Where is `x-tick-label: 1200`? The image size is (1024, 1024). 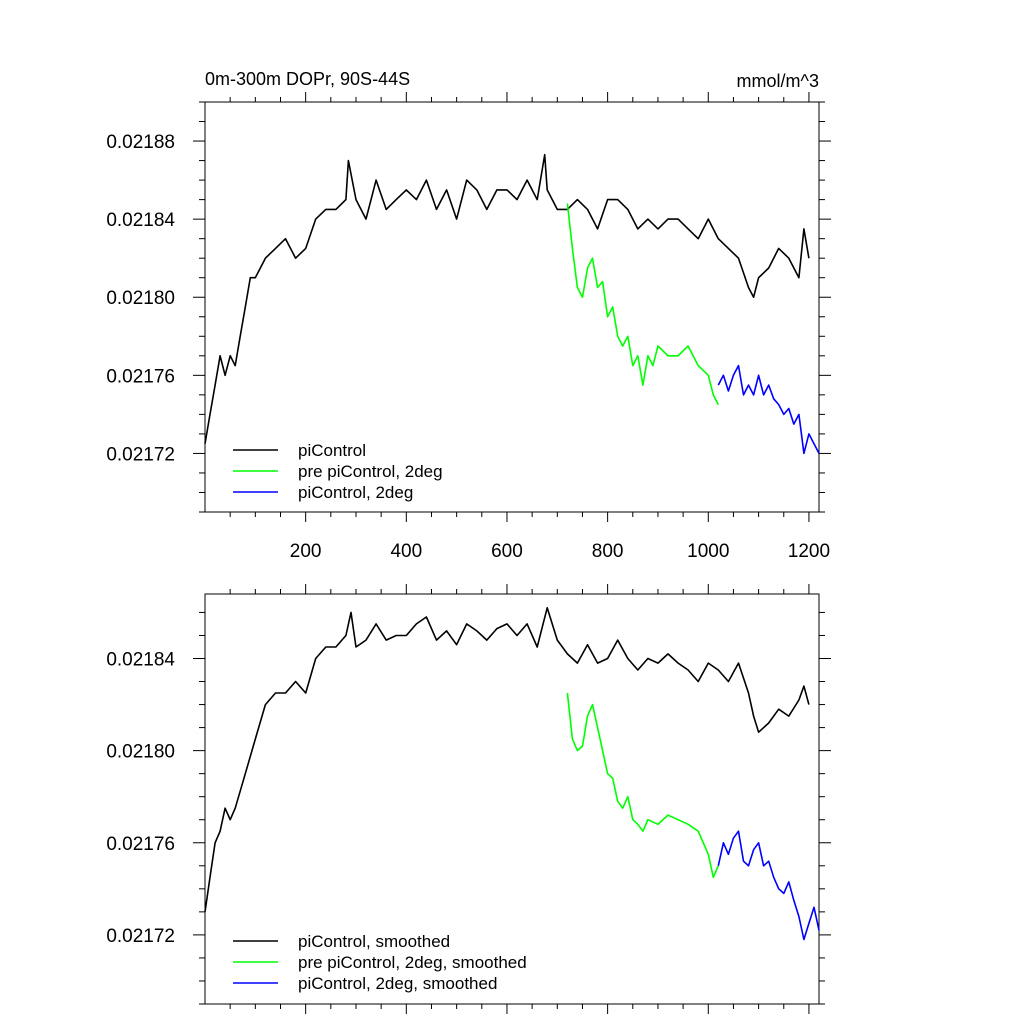 x-tick-label: 1200 is located at coordinates (809, 551).